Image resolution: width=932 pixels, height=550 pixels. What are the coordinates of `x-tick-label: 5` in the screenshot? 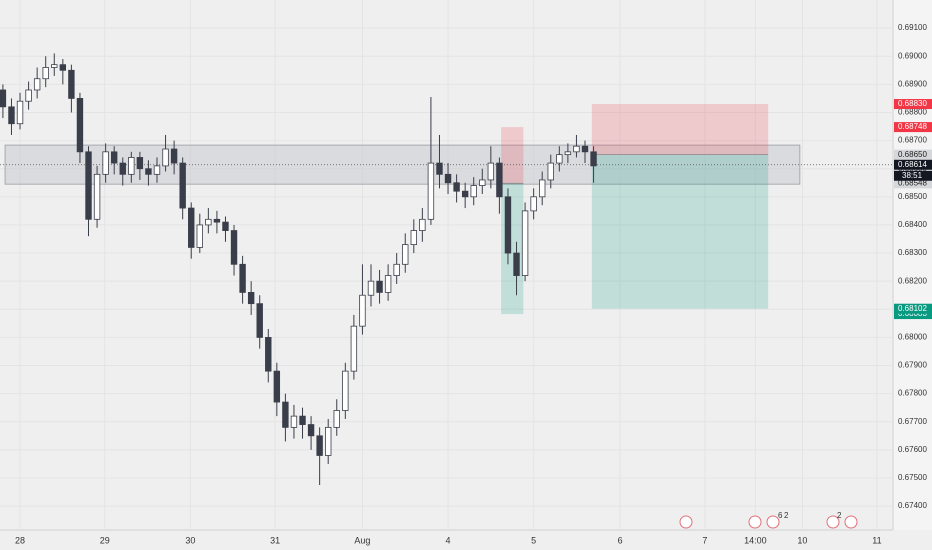 It's located at (533, 540).